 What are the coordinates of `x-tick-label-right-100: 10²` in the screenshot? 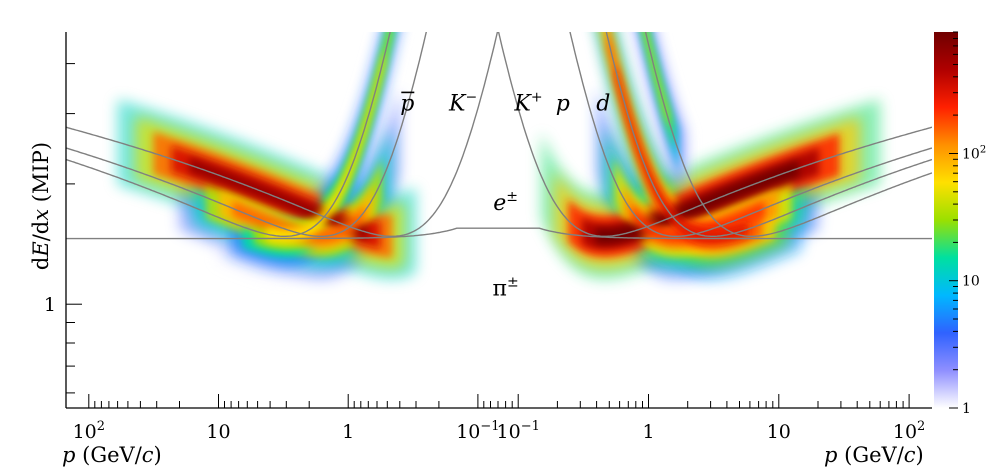 It's located at (909, 431).